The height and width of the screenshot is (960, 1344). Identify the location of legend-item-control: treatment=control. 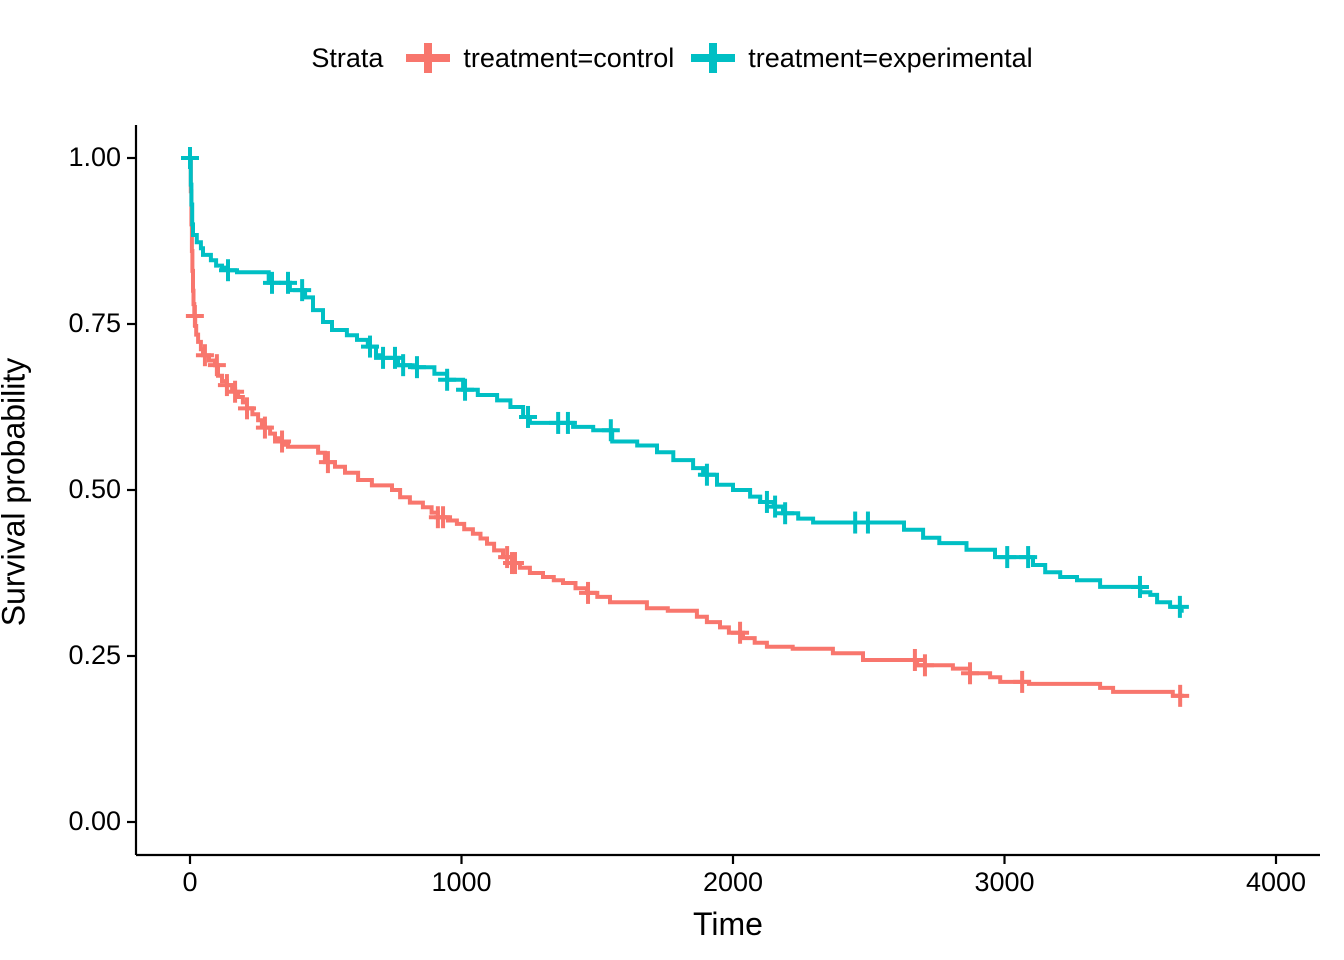
(539, 58).